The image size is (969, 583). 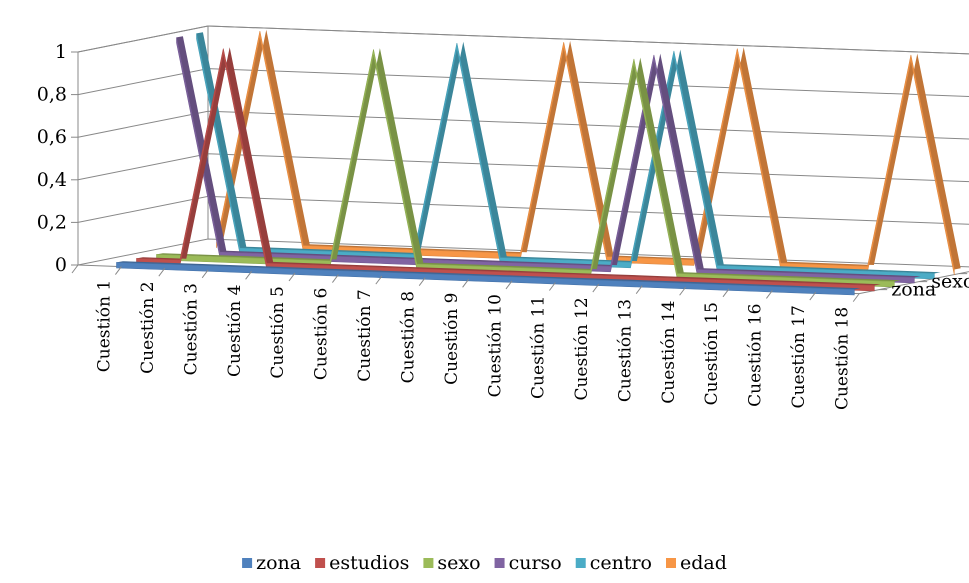 What do you see at coordinates (322, 334) in the screenshot?
I see `x-tick-label: Cuestión 6` at bounding box center [322, 334].